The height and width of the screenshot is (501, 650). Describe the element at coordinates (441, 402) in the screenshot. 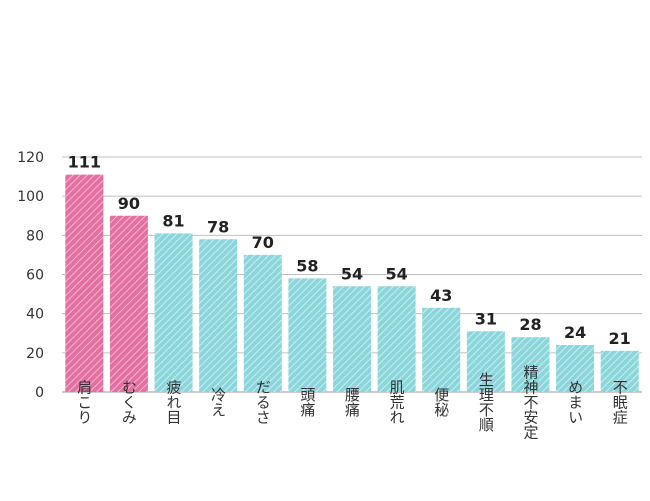

I see `category-label: 便秘` at that location.